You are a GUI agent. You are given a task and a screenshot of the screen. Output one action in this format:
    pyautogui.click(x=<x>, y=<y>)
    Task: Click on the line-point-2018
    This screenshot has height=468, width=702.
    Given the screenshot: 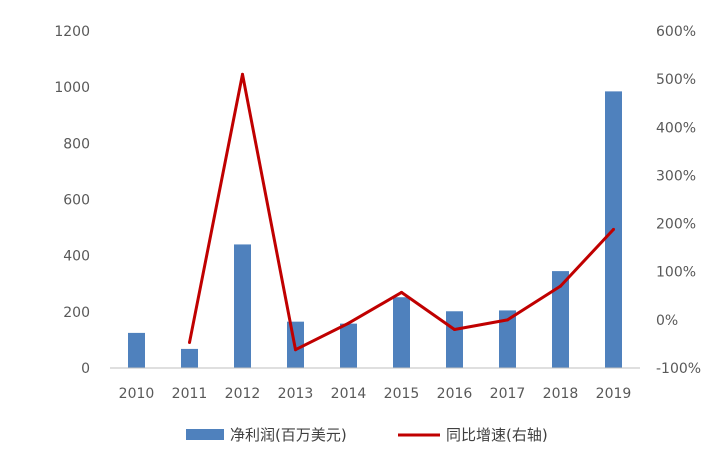 What is the action you would take?
    pyautogui.click(x=560, y=286)
    